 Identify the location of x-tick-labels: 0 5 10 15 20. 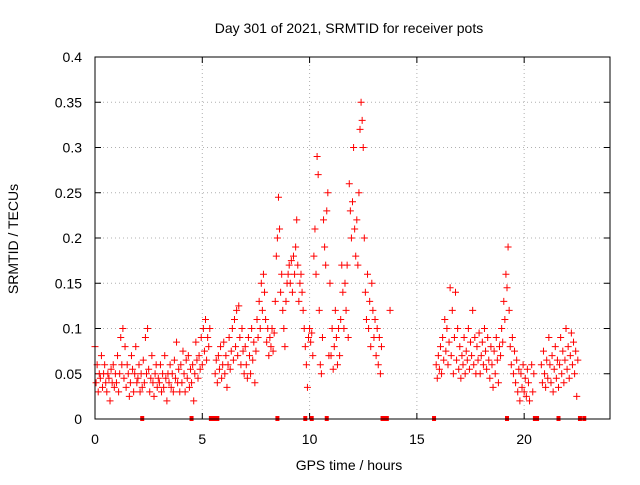
(311, 439).